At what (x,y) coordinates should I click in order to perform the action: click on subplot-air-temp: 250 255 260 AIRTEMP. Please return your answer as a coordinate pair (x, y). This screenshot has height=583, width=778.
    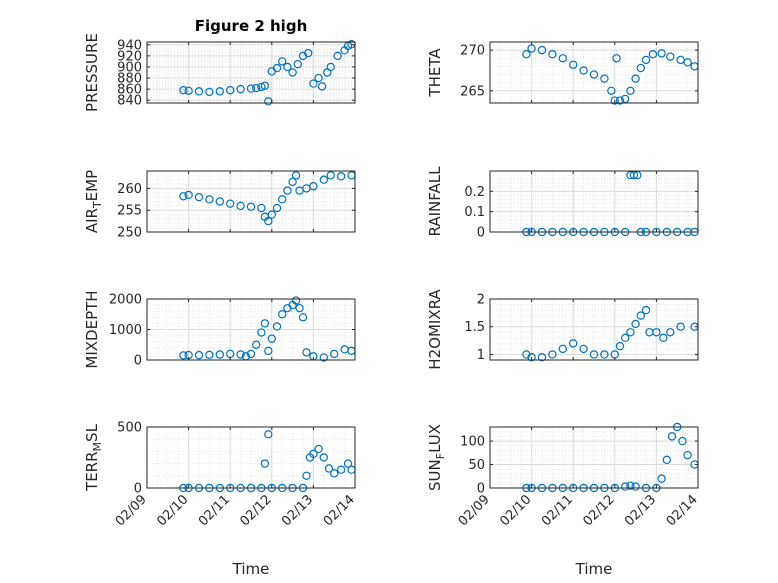
    Looking at the image, I should click on (219, 205).